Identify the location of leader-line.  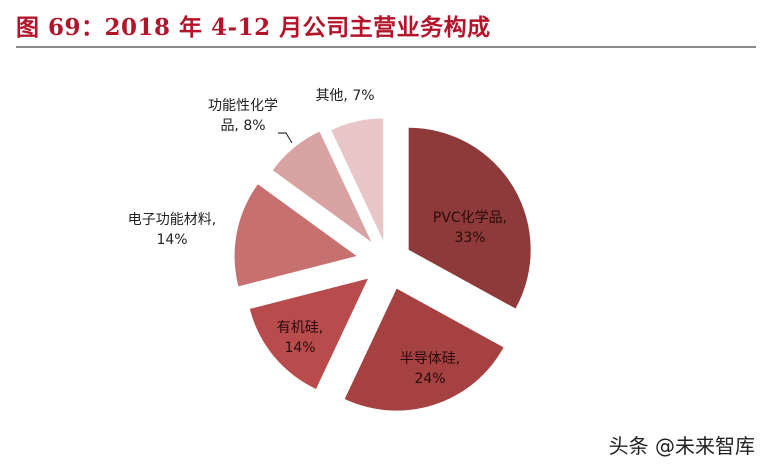
(285, 138).